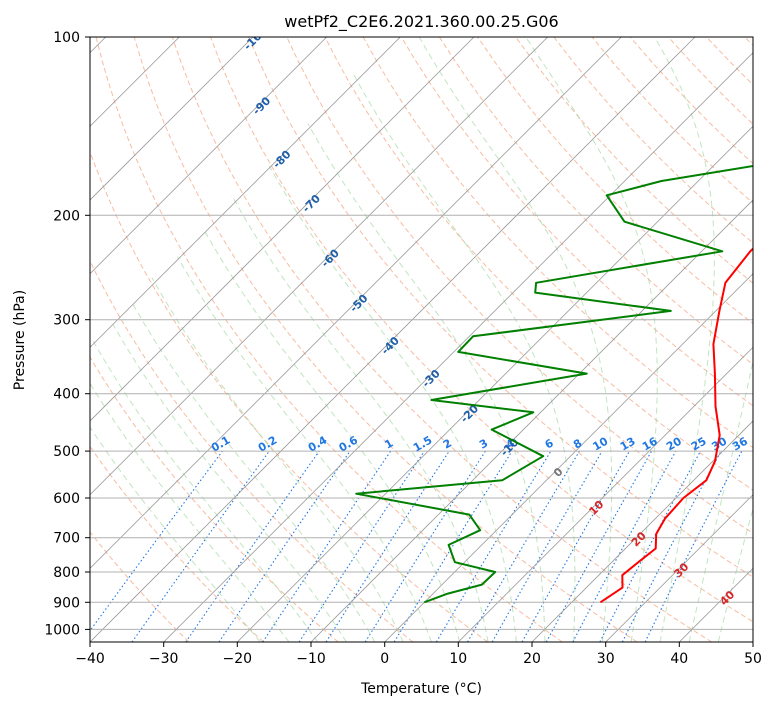 Image resolution: width=775 pixels, height=708 pixels. I want to click on isotherm-label: 40, so click(727, 598).